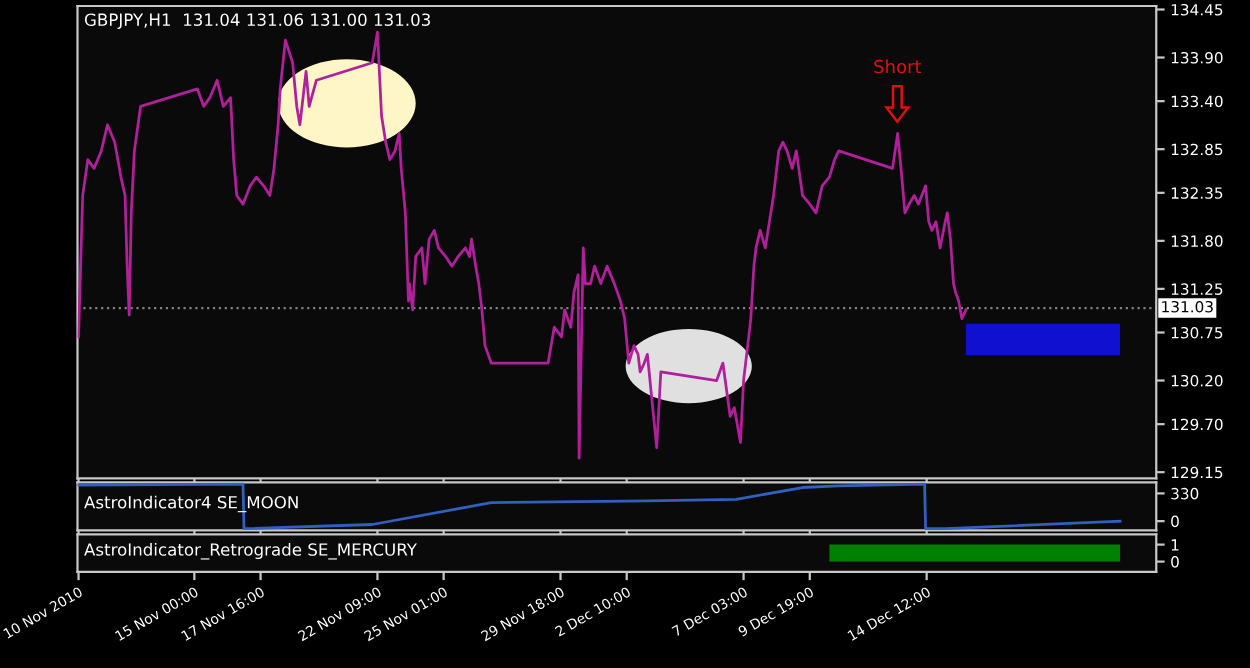 This screenshot has width=1250, height=668. I want to click on annotation: Short, so click(898, 66).